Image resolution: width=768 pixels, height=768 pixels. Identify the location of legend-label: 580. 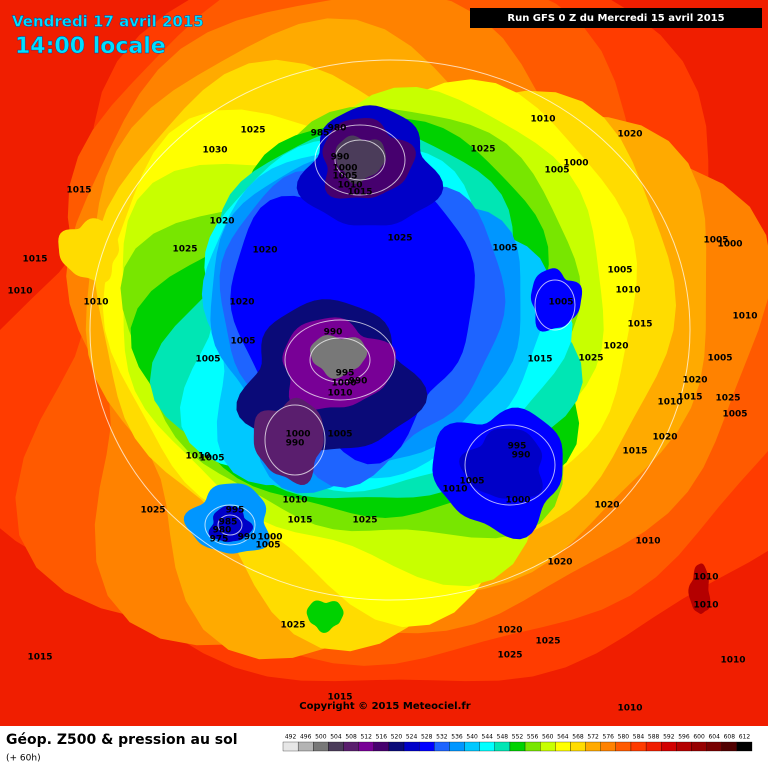
(624, 737).